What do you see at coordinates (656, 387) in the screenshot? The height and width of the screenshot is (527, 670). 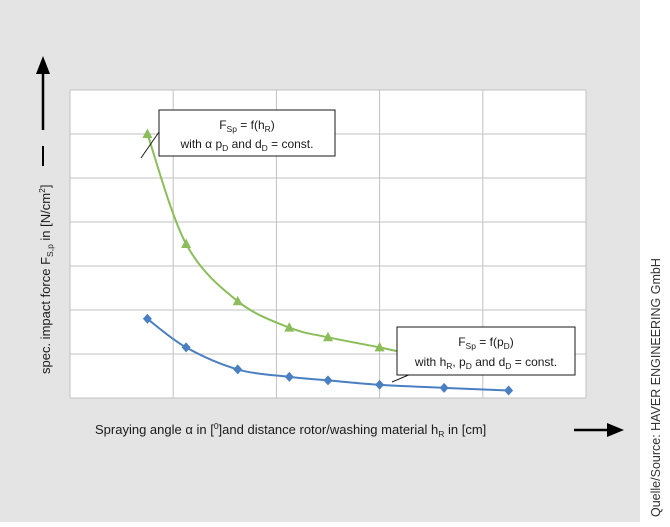 I see `source-note: Quelle/Source: HAVER ENGINEERING GmbH` at bounding box center [656, 387].